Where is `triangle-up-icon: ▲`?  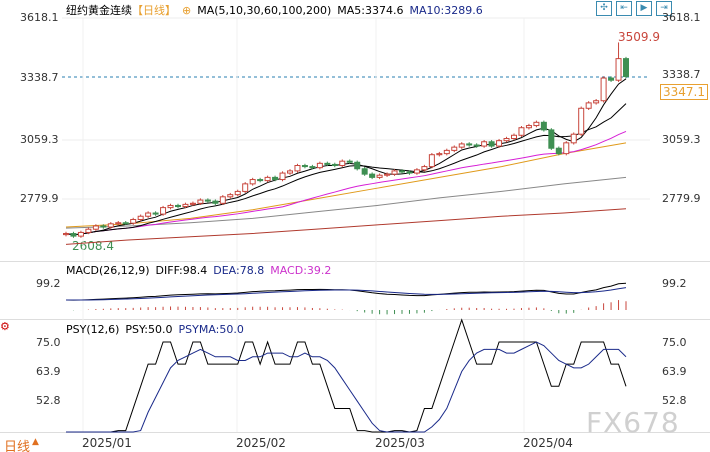
triangle-up-icon: ▲ is located at coordinates (35, 442).